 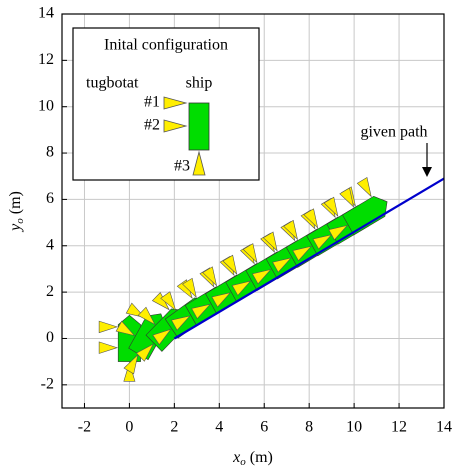 I want to click on x-label-unit: (m), so click(x=261, y=457).